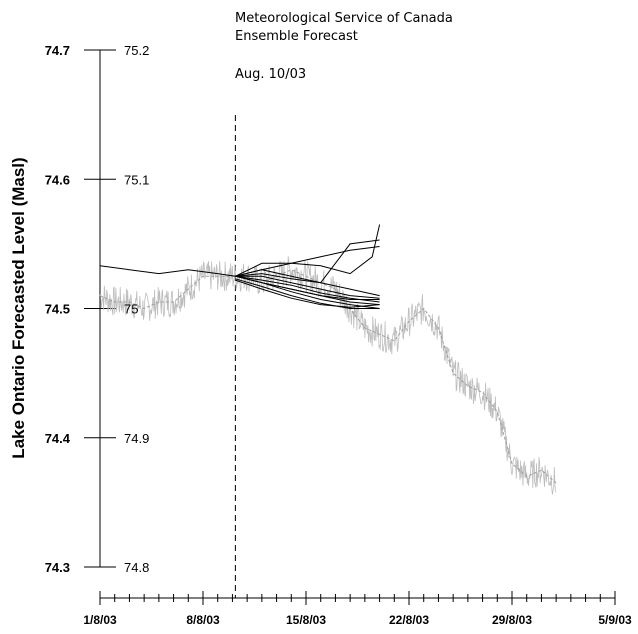  Describe the element at coordinates (136, 179) in the screenshot. I see `y-tick-label-inner: 75.1` at that location.